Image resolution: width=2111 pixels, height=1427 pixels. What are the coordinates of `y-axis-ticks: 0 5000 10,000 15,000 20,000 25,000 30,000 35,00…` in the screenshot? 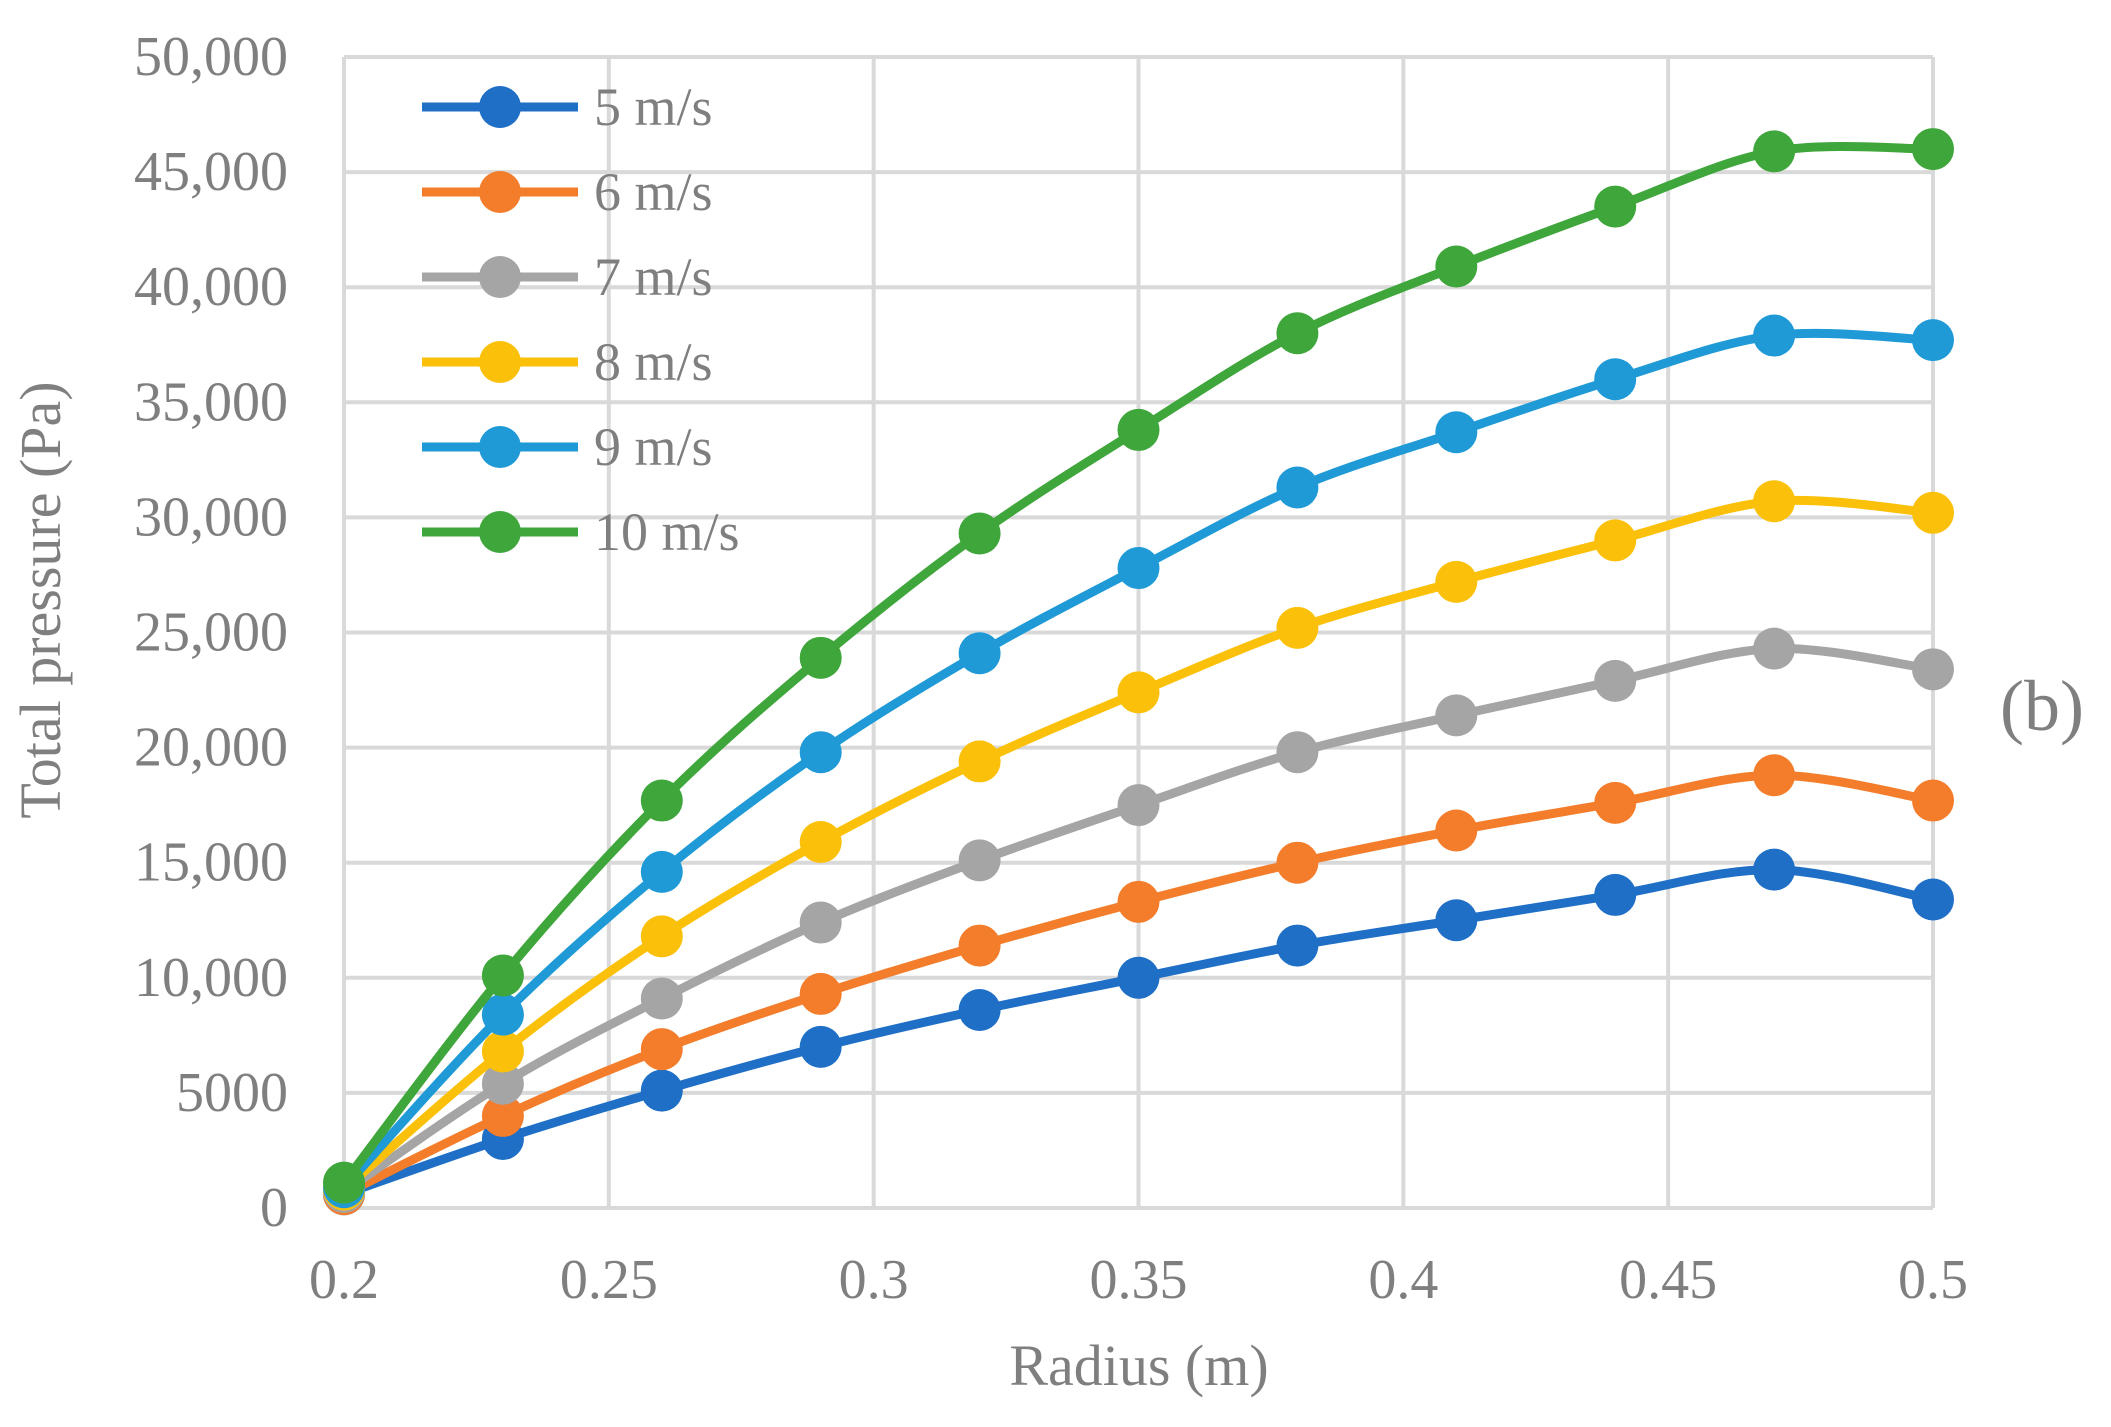 It's located at (211, 632).